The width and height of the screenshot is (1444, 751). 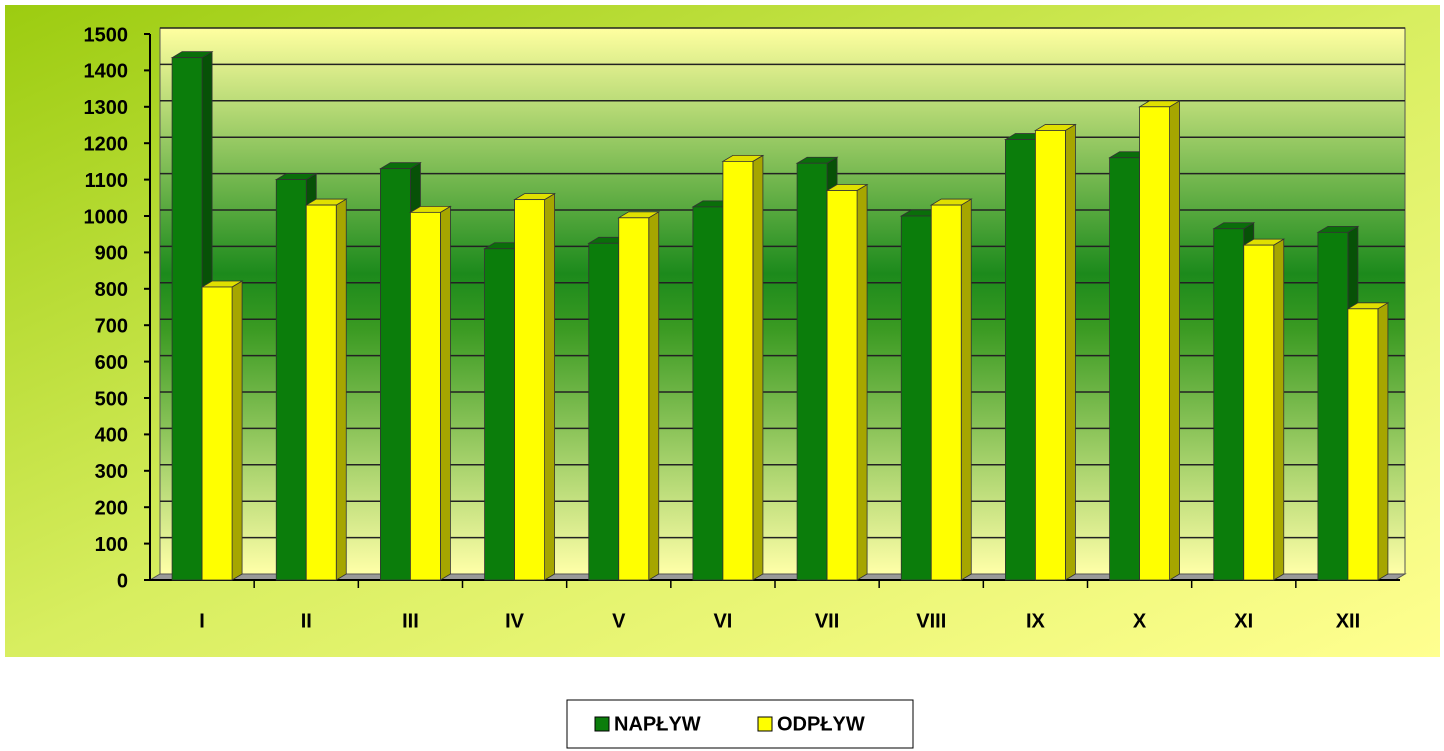 I want to click on y-tick-label: 100, so click(x=111, y=545).